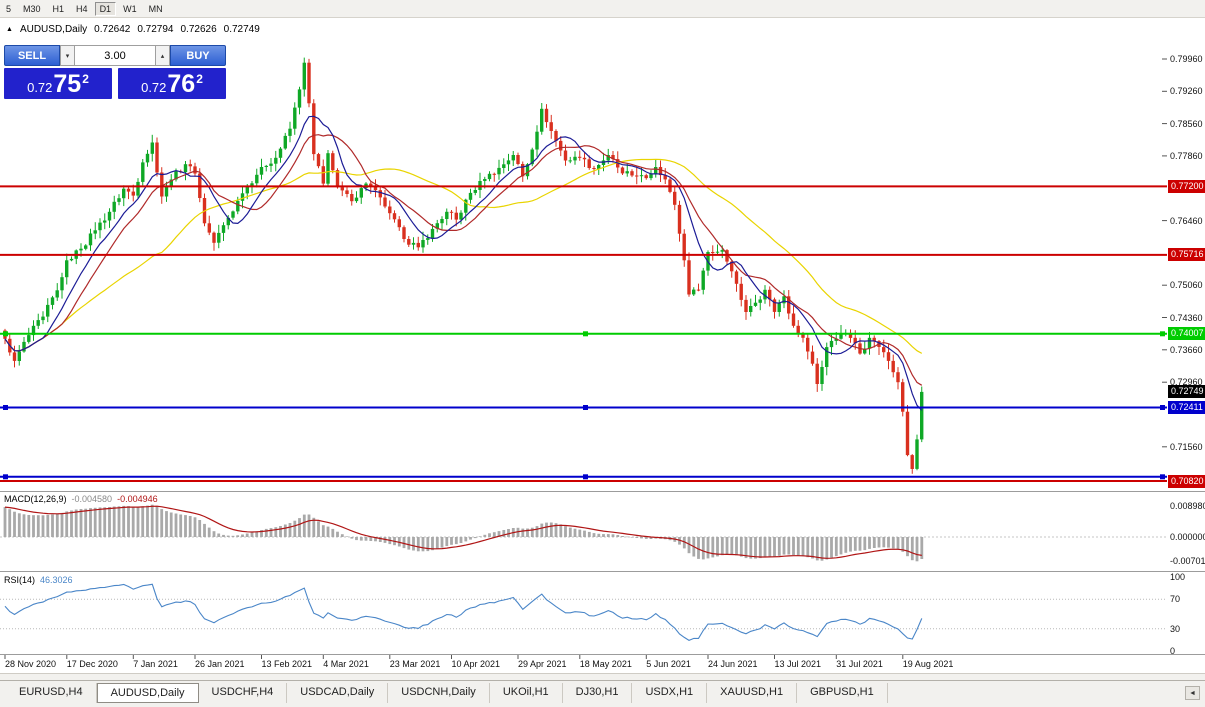 The height and width of the screenshot is (707, 1205). Describe the element at coordinates (112, 29) in the screenshot. I see `ohlc-open-value: 0.72642` at that location.